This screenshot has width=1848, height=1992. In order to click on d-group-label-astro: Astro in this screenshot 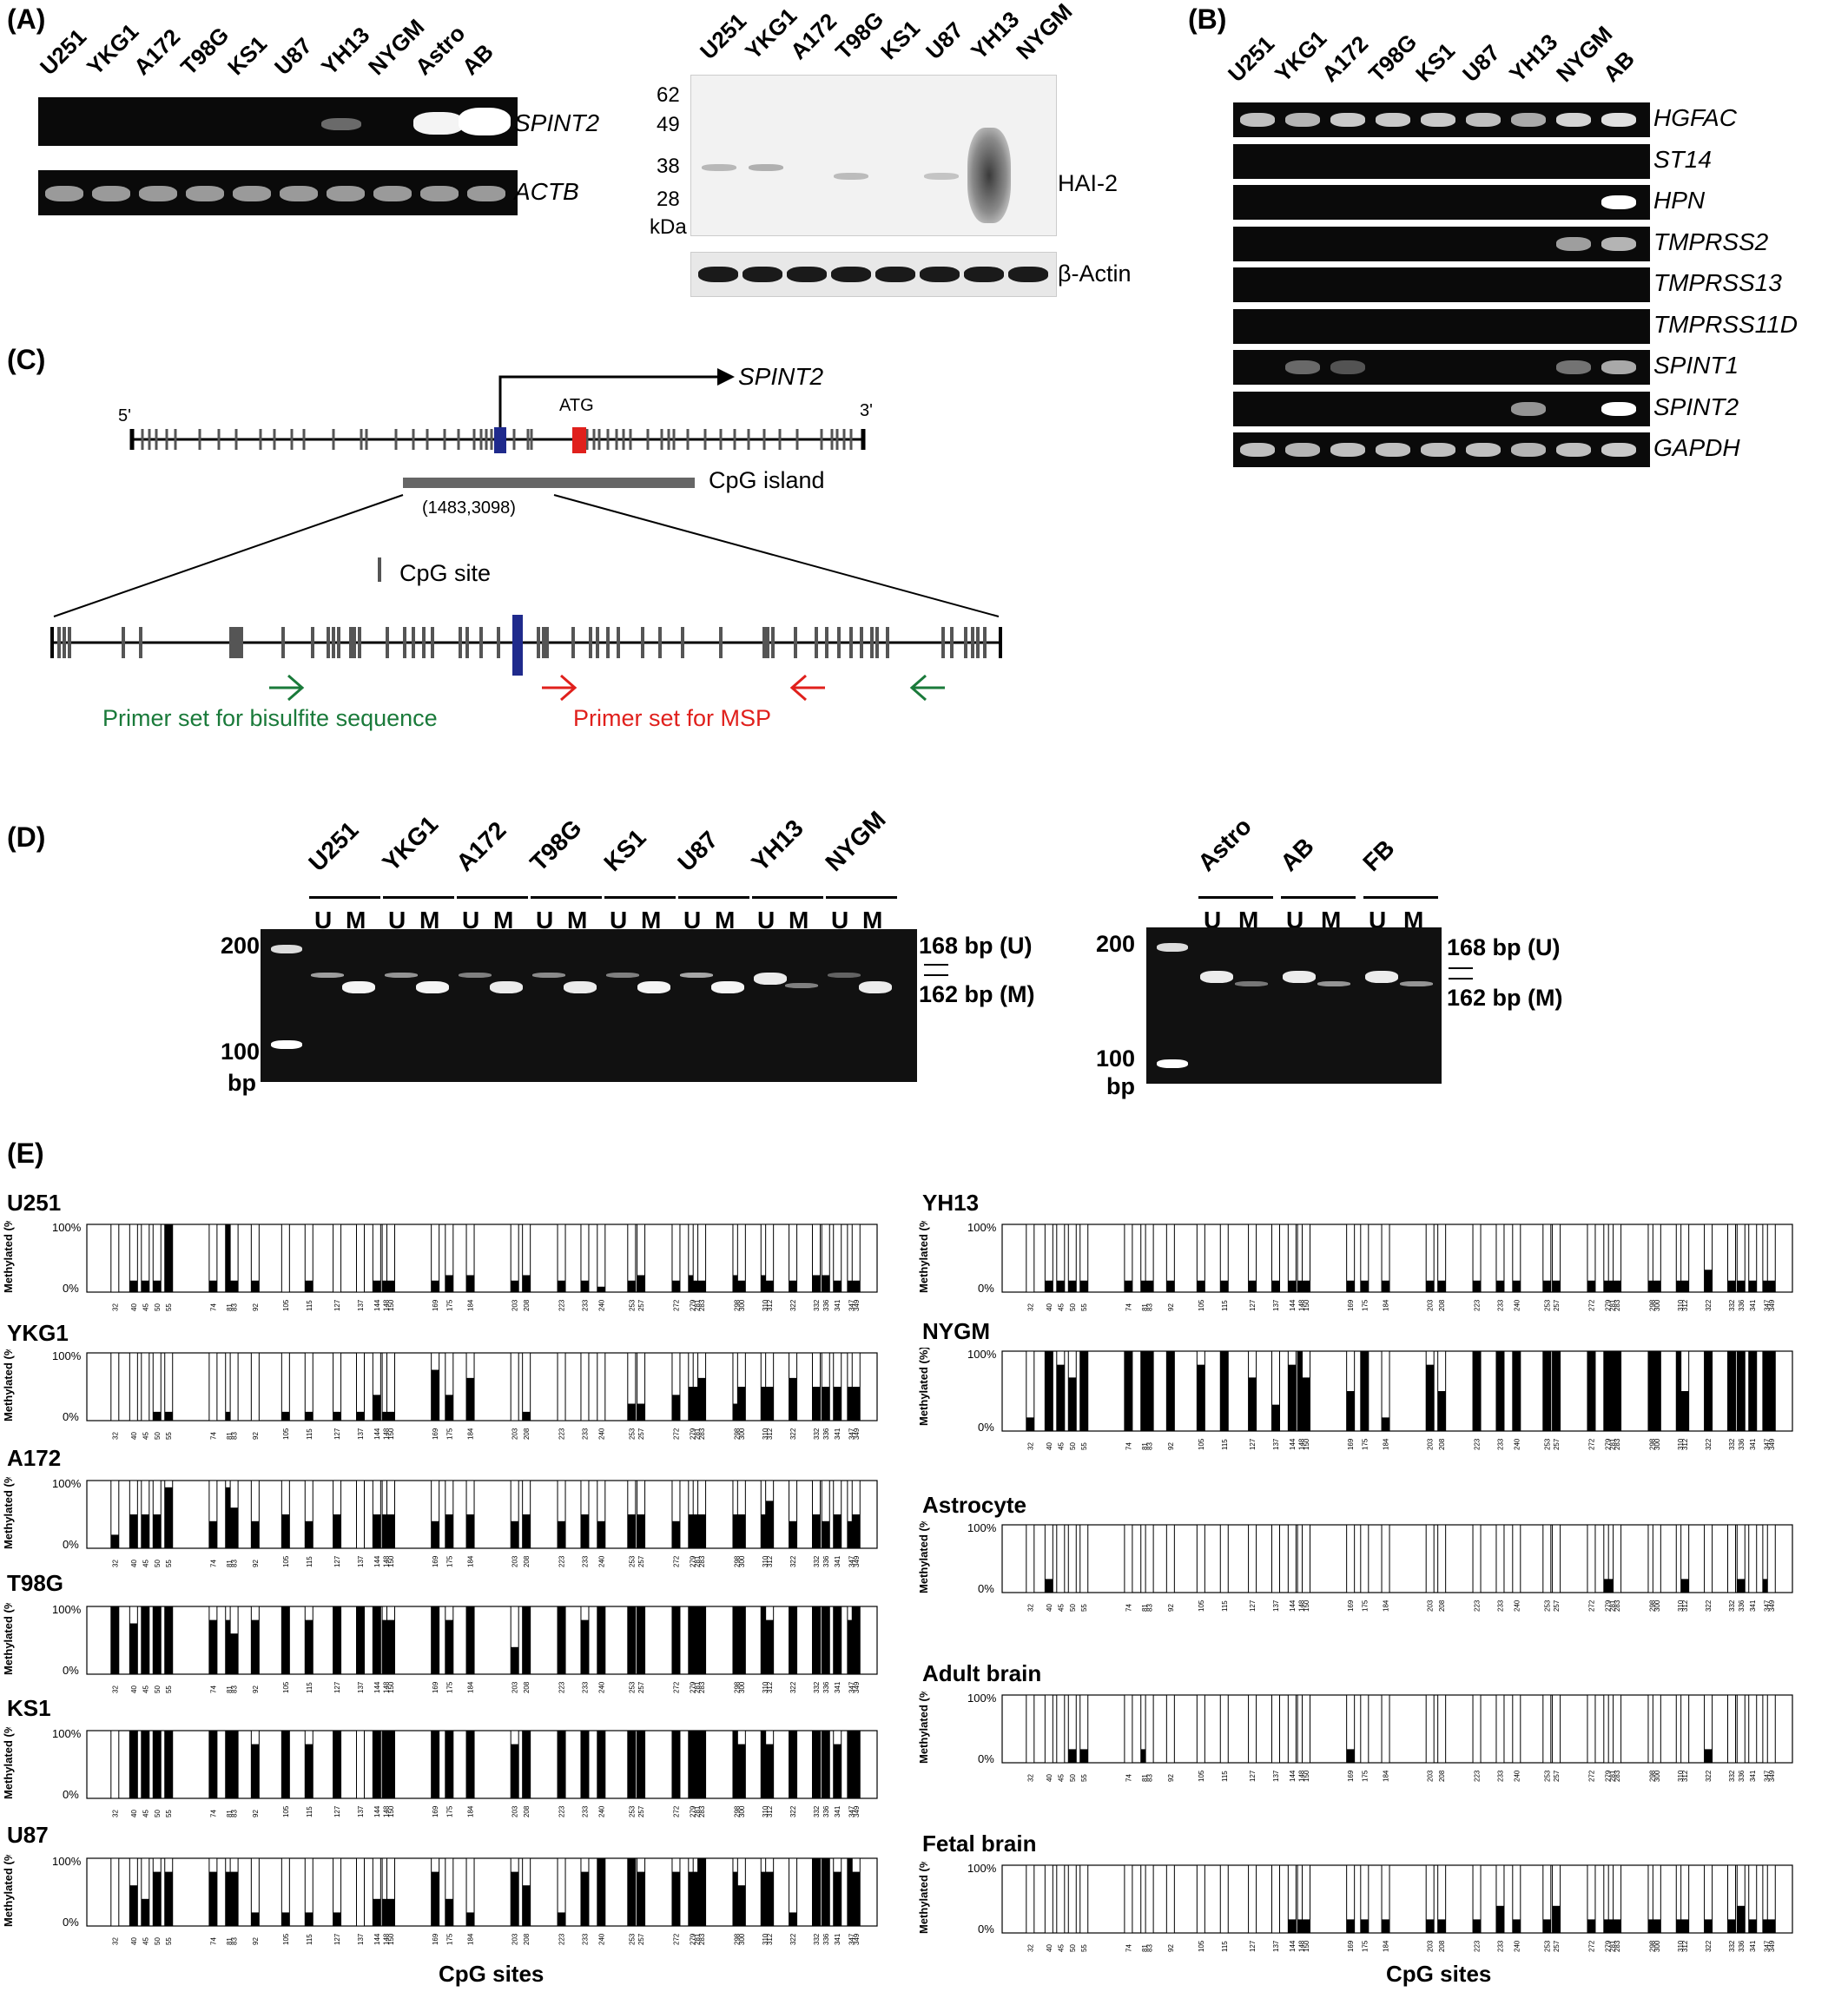, I will do `click(1225, 844)`.